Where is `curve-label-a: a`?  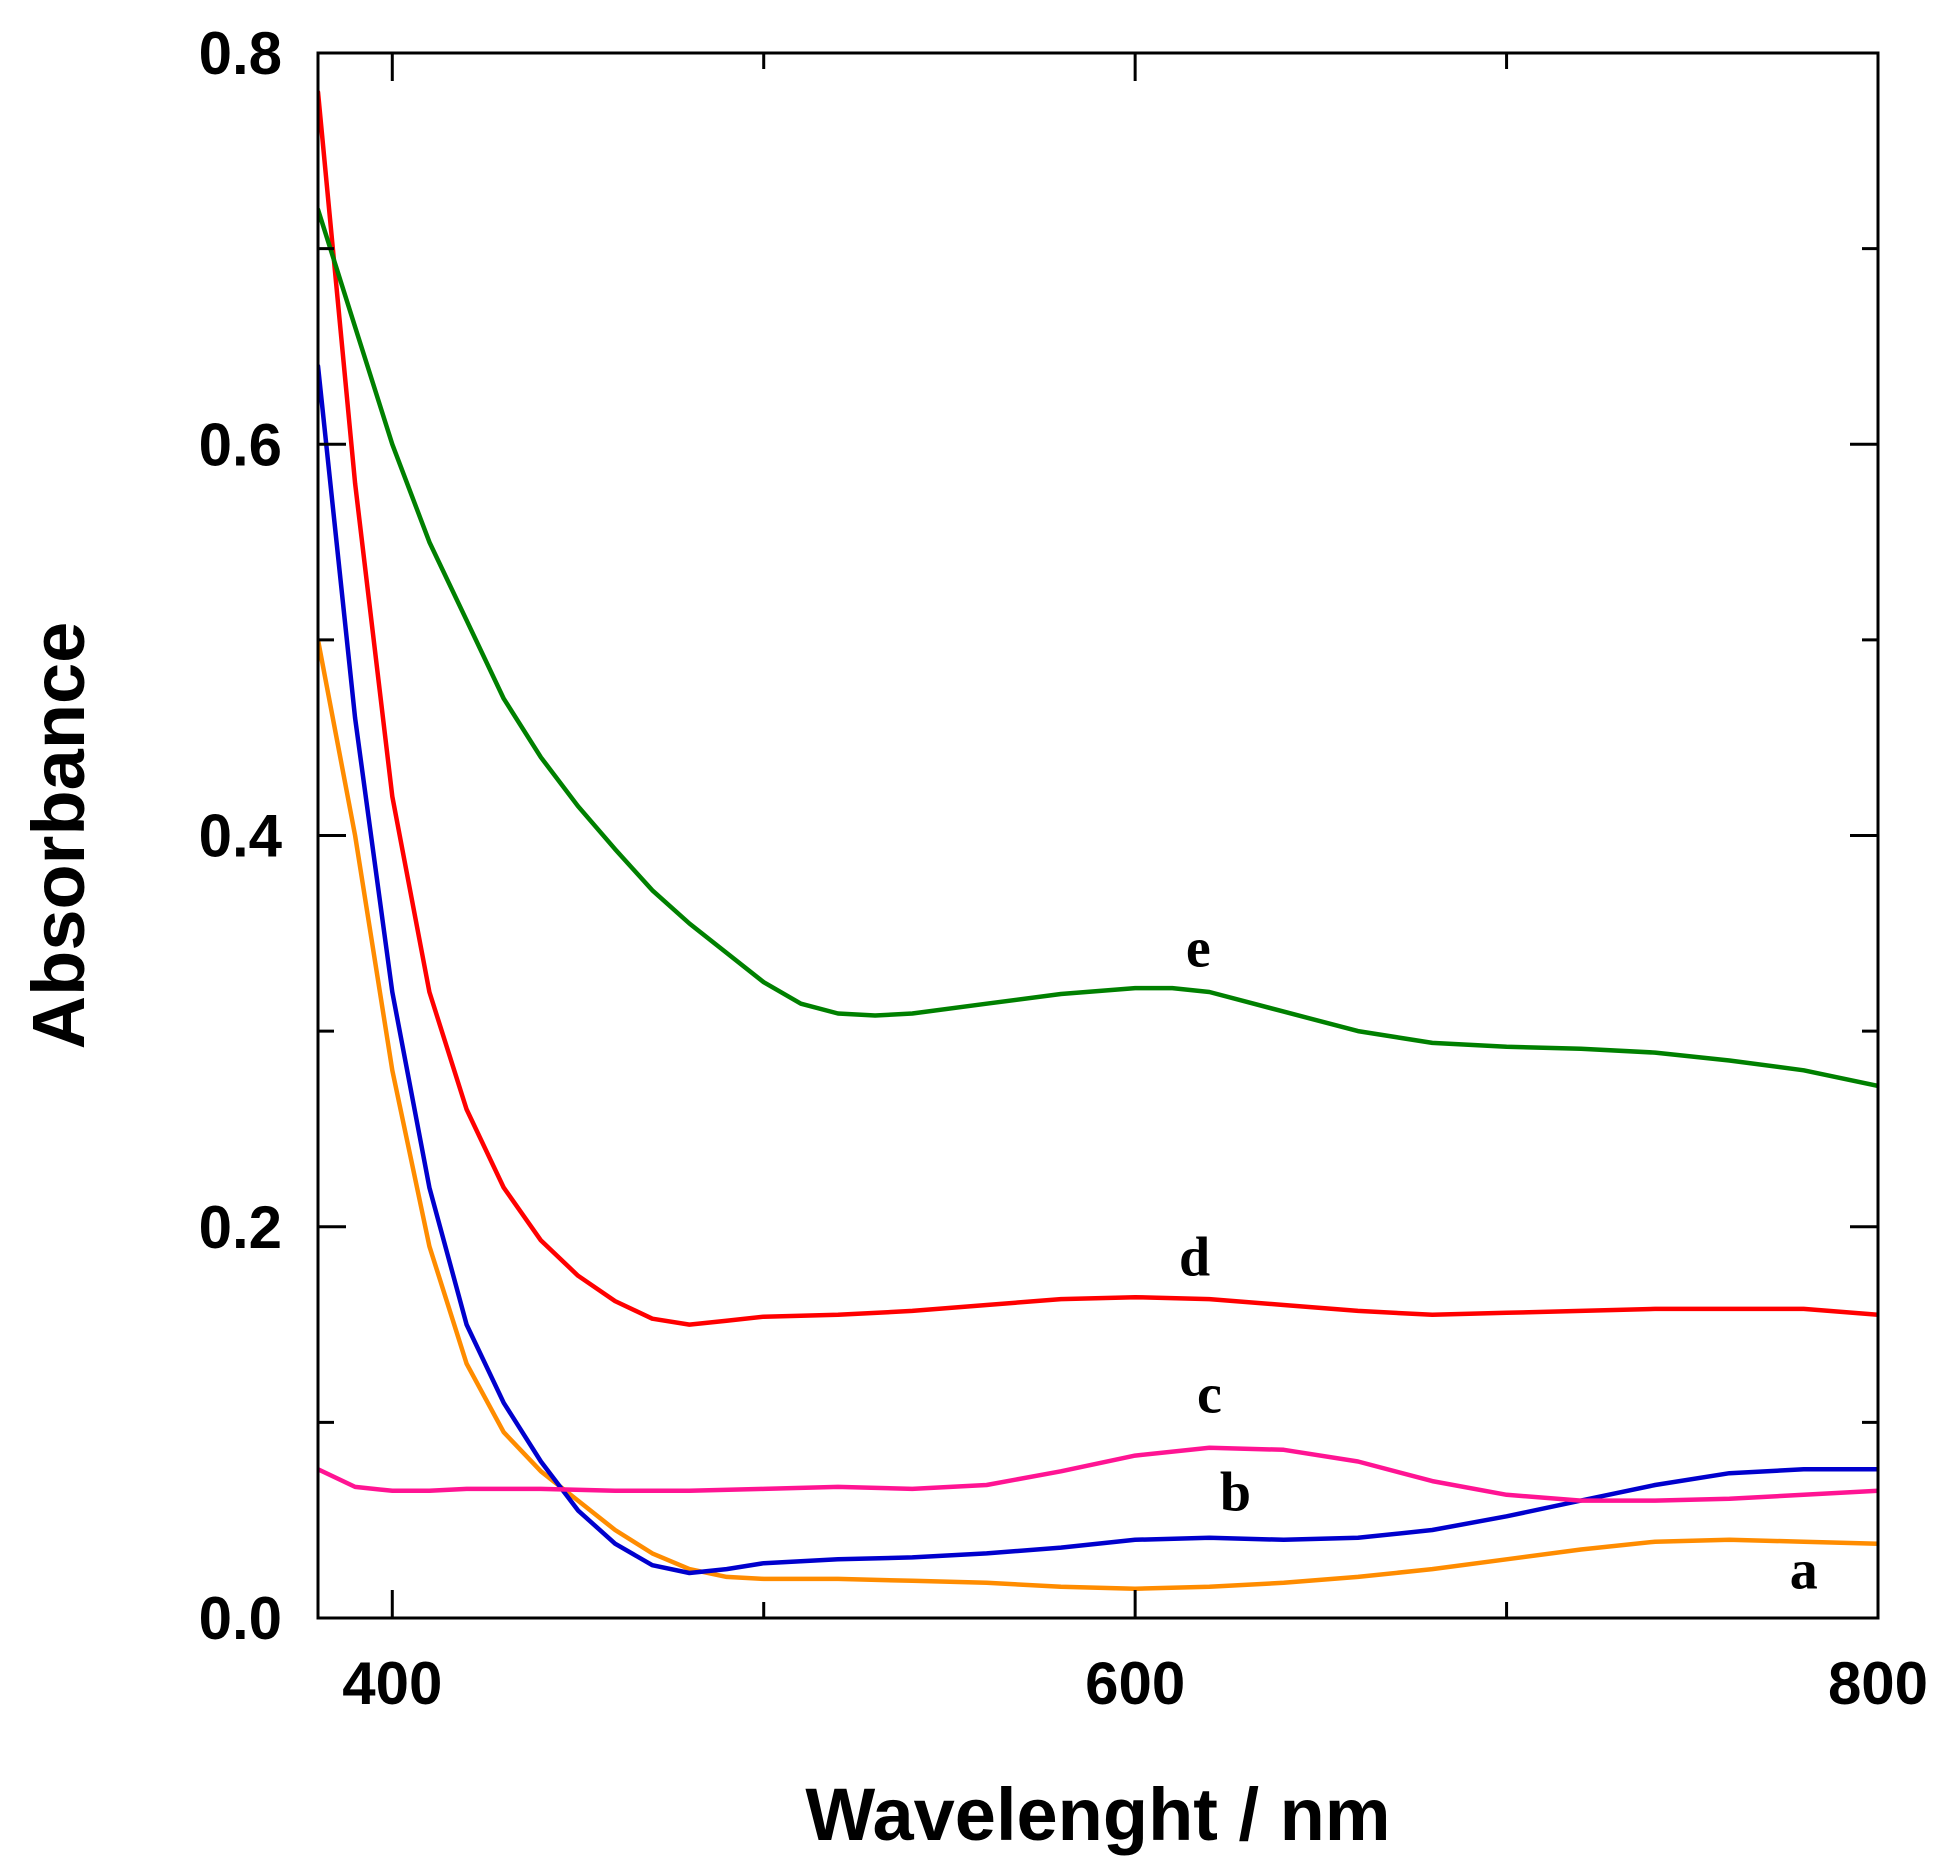 curve-label-a: a is located at coordinates (1804, 1571).